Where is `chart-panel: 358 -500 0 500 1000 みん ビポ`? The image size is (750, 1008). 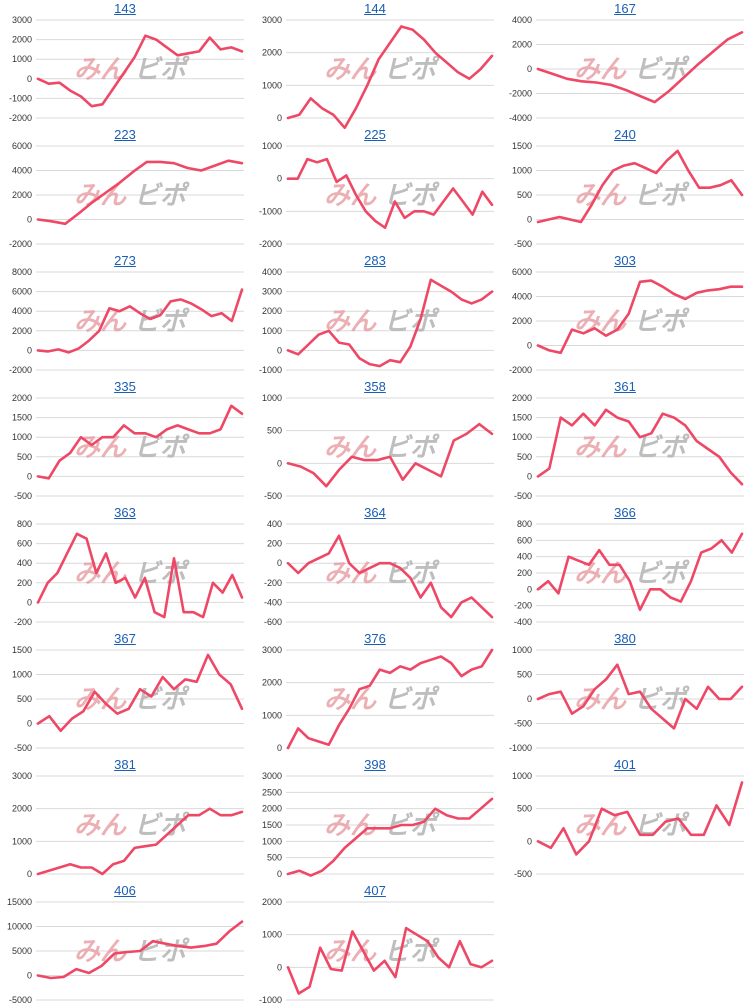 chart-panel: 358 -500 0 500 1000 みん ビポ is located at coordinates (375, 441).